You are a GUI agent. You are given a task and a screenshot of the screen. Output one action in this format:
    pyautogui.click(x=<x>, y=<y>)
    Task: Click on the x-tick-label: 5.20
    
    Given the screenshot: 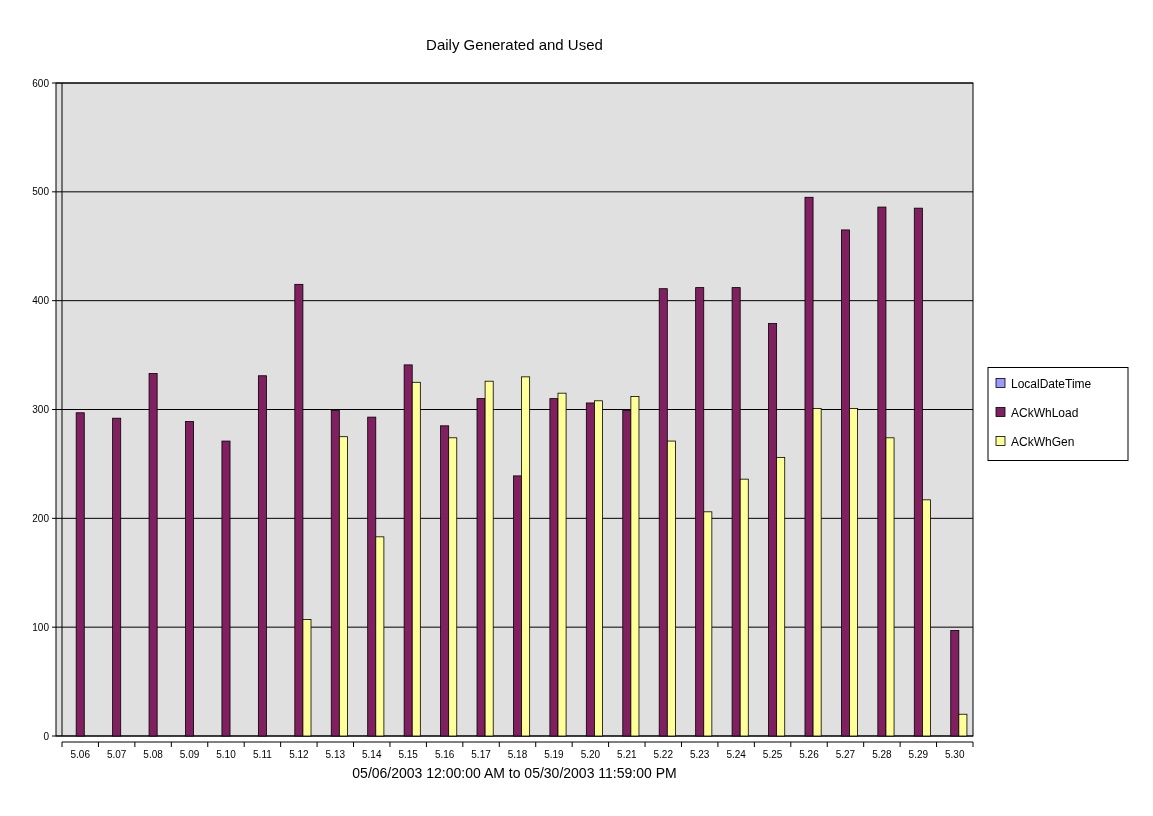 What is the action you would take?
    pyautogui.click(x=590, y=754)
    